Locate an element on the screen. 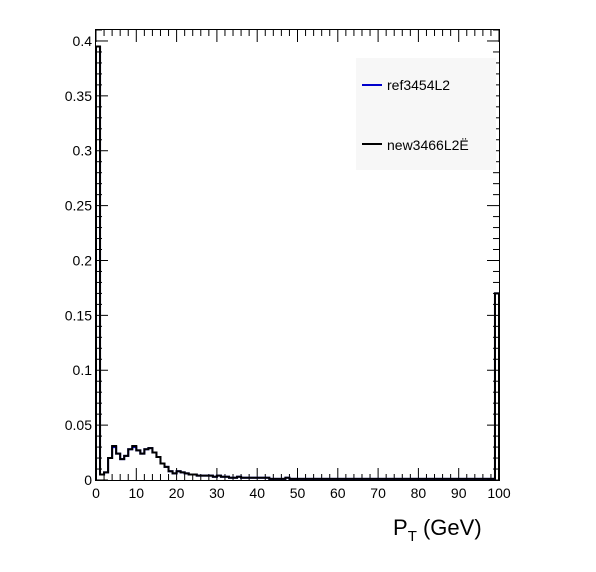 The width and height of the screenshot is (596, 572). y-tick-label: 0.4 is located at coordinates (83, 41).